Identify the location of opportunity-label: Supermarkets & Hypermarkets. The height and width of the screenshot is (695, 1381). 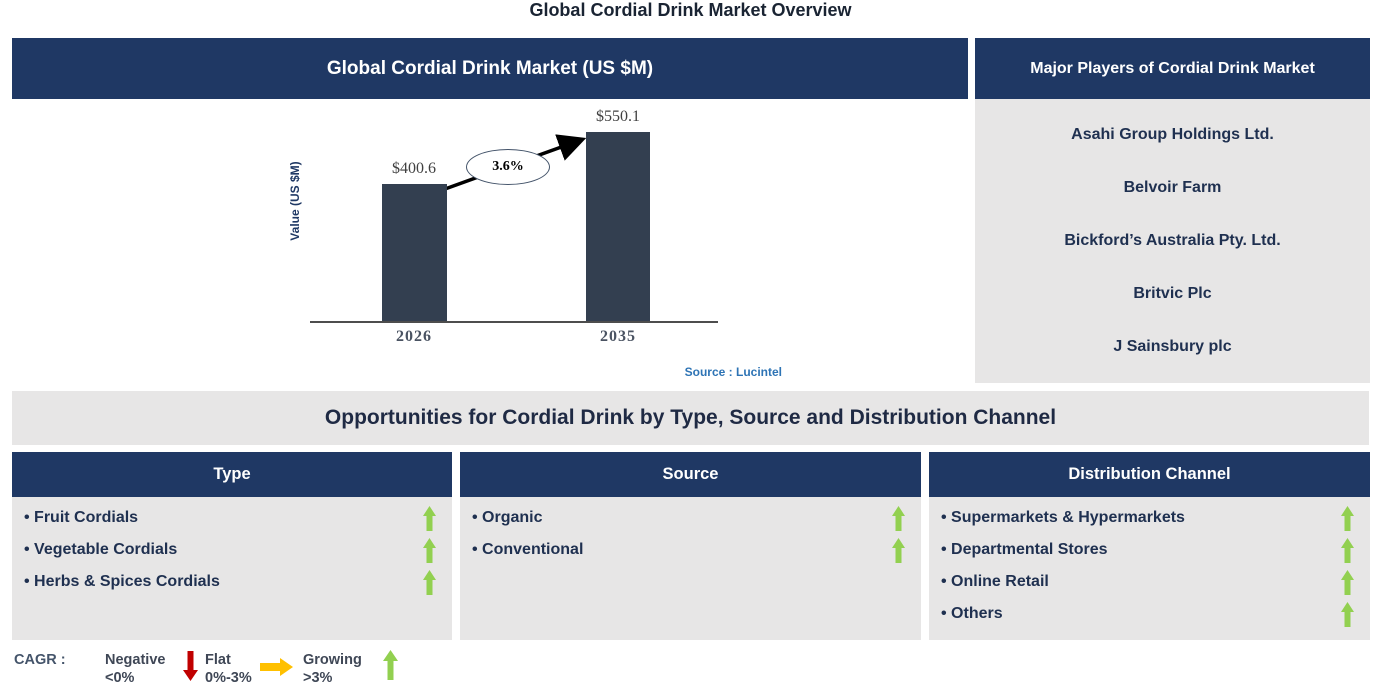
(1063, 518).